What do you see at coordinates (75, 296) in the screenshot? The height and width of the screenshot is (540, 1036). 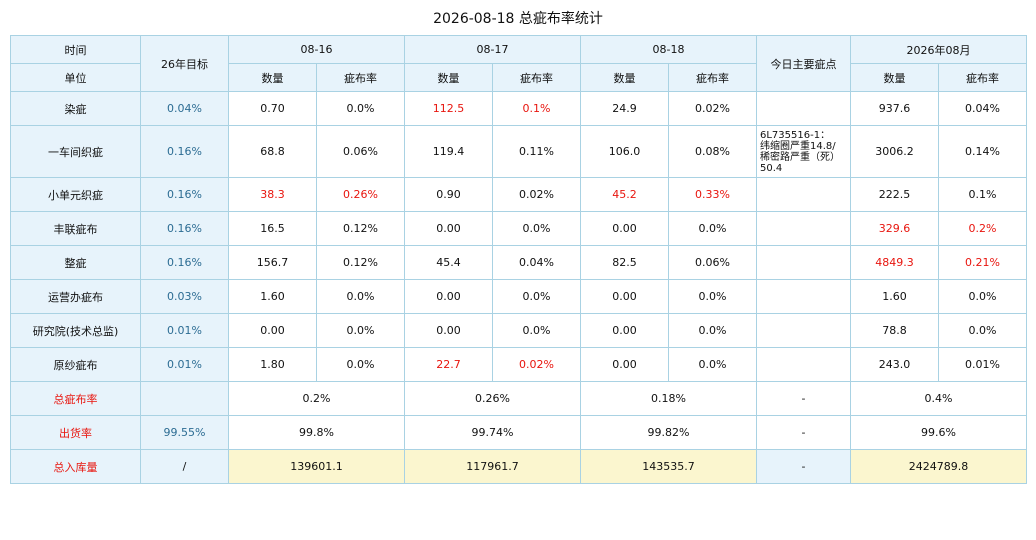 I see `row-unit: 运营办疵布` at bounding box center [75, 296].